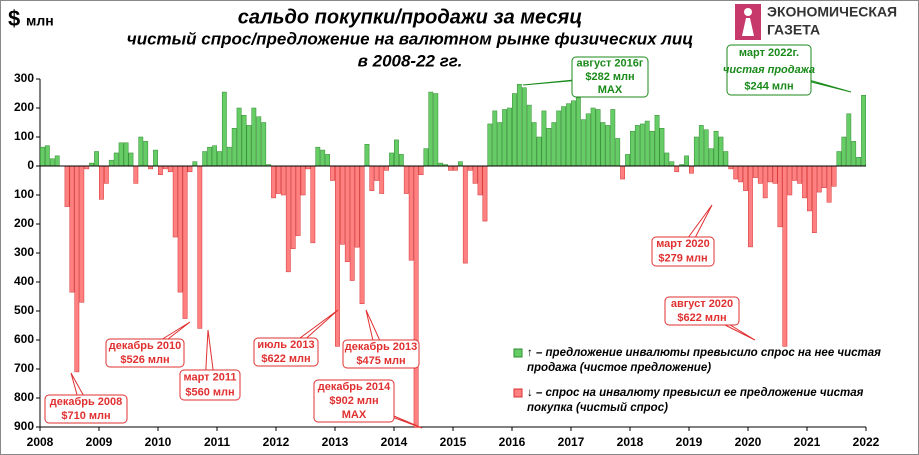  What do you see at coordinates (394, 442) in the screenshot?
I see `x-tick-label: 2014` at bounding box center [394, 442].